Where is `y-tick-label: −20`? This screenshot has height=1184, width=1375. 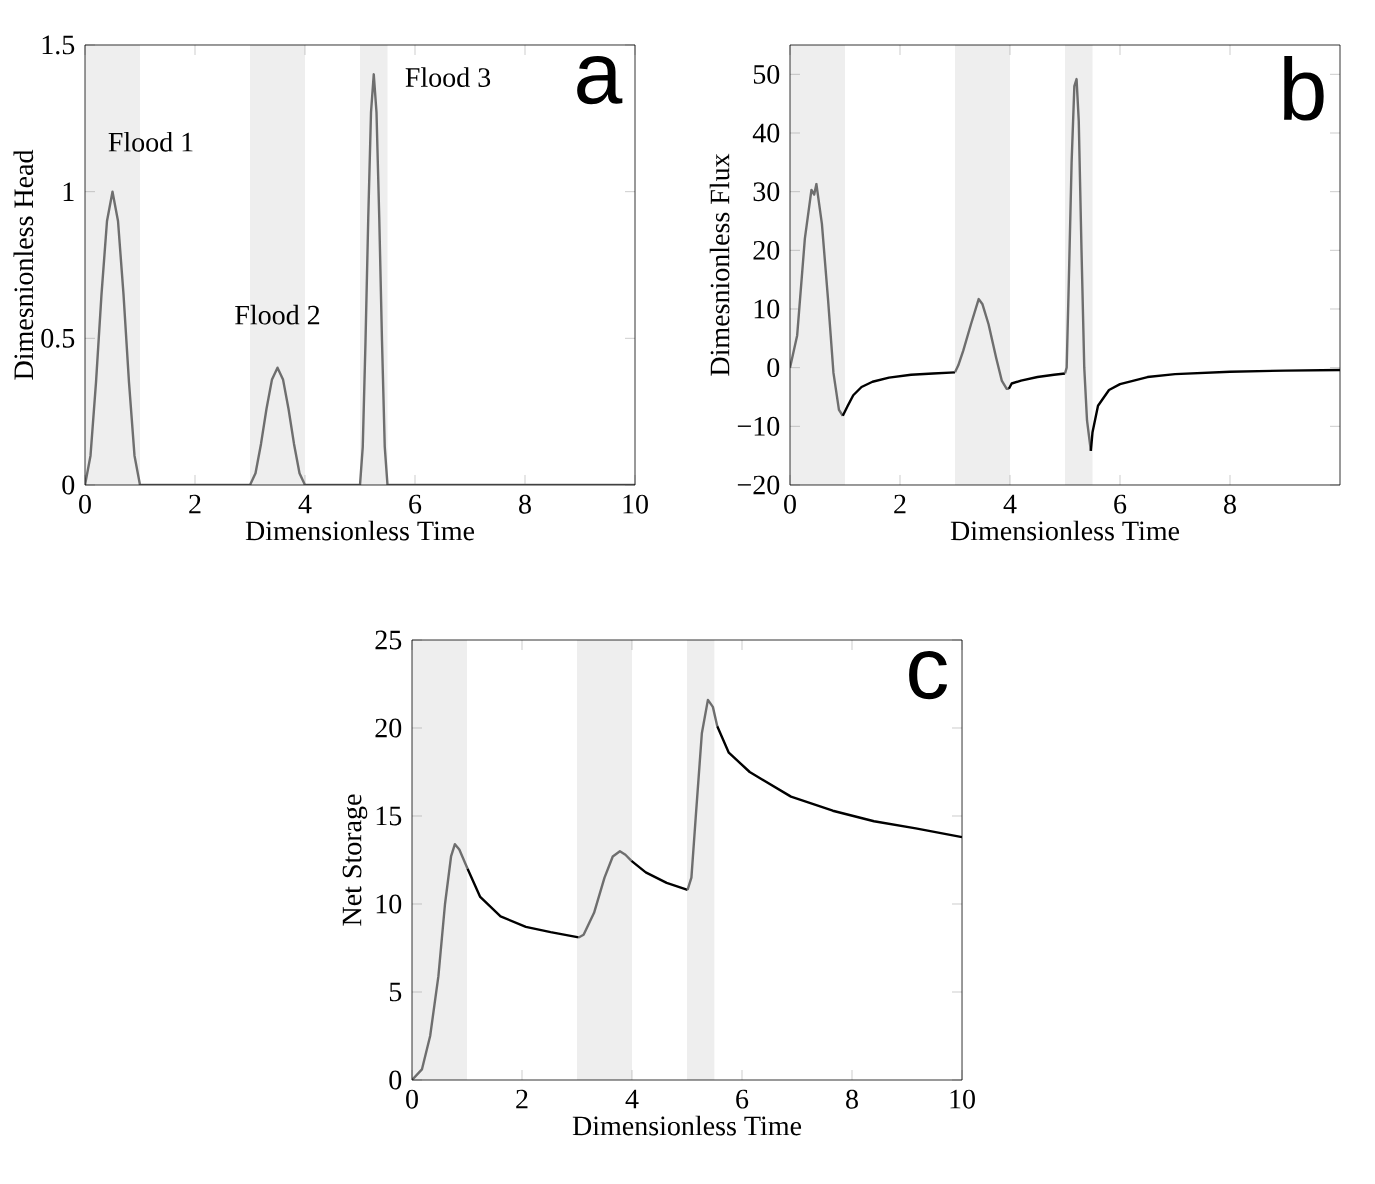 y-tick-label: −20 is located at coordinates (758, 485).